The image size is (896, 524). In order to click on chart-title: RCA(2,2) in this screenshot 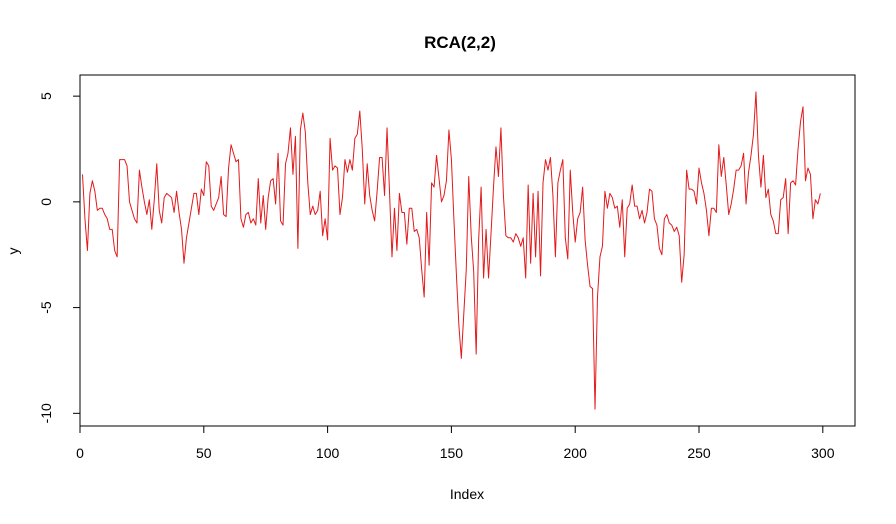, I will do `click(460, 42)`.